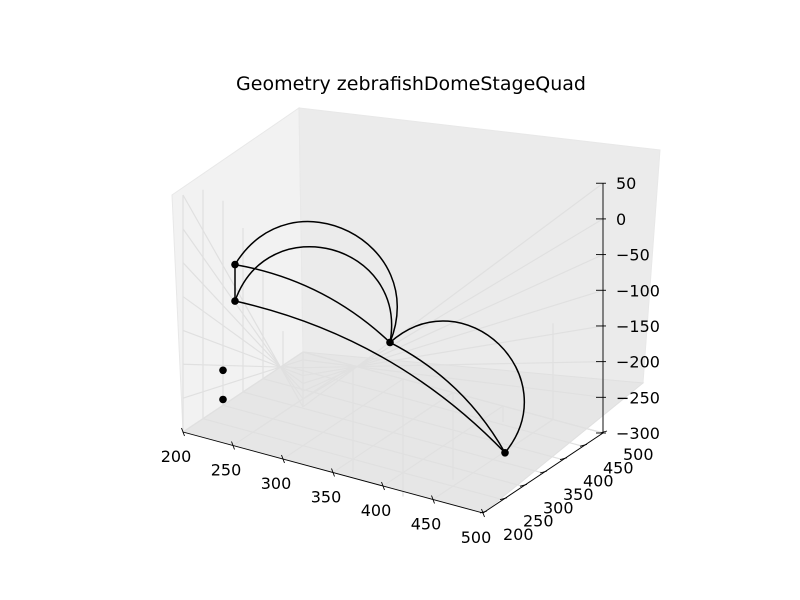  I want to click on z-tick-label: 0, so click(621, 219).